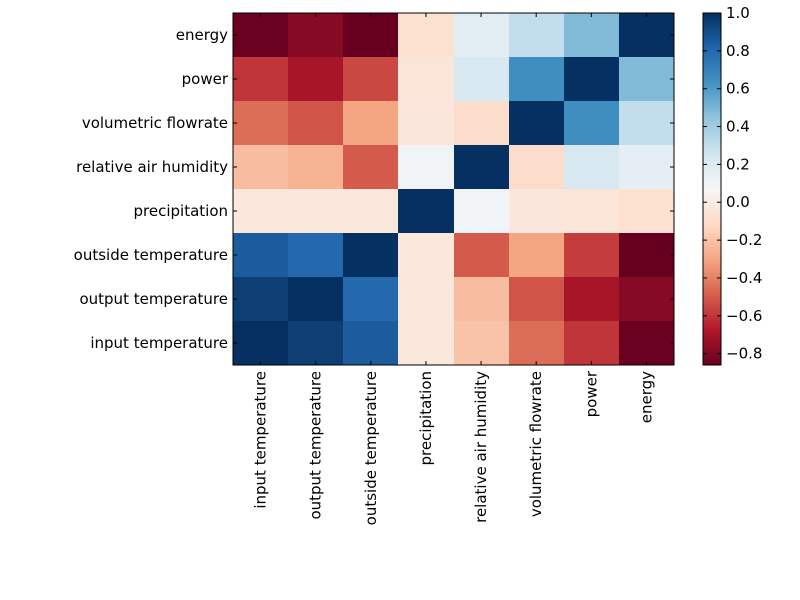 The image size is (800, 600). I want to click on x-tick-label: energy, so click(646, 397).